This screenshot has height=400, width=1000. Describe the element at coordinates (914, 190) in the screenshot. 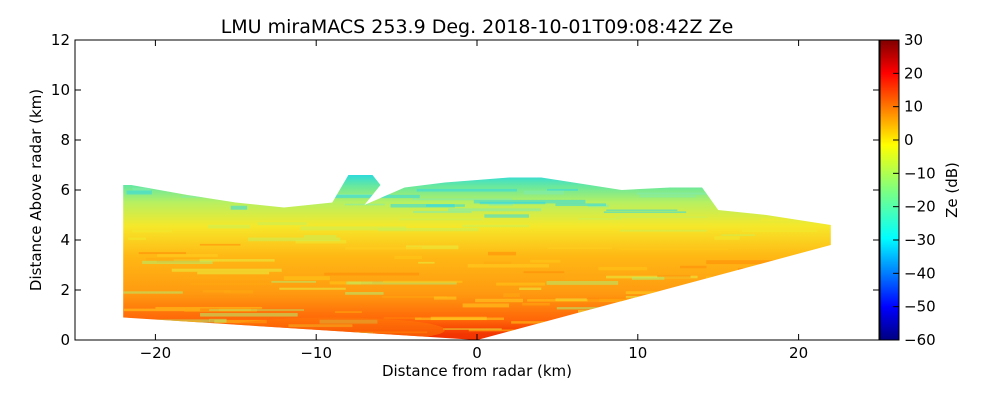

I see `colorbar-ticks: 30 20 10 0 −10 −20 −30 −40 −50 −60` at that location.